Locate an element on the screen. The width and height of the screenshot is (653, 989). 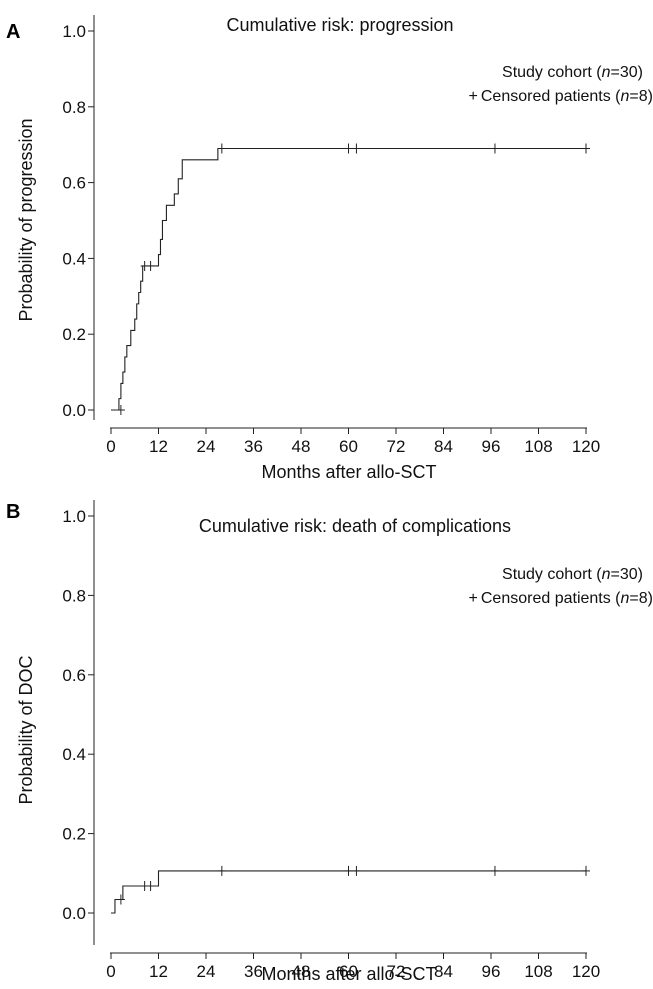
panel-b-x-tick-label: 0 is located at coordinates (110, 971).